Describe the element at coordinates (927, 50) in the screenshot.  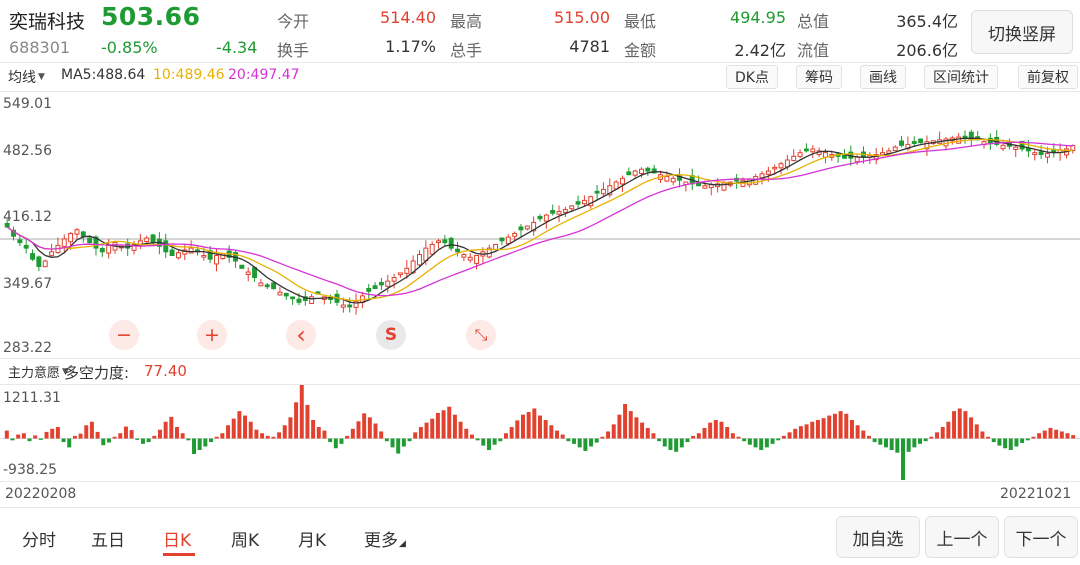
I see `quote-value-float: 206.6亿` at that location.